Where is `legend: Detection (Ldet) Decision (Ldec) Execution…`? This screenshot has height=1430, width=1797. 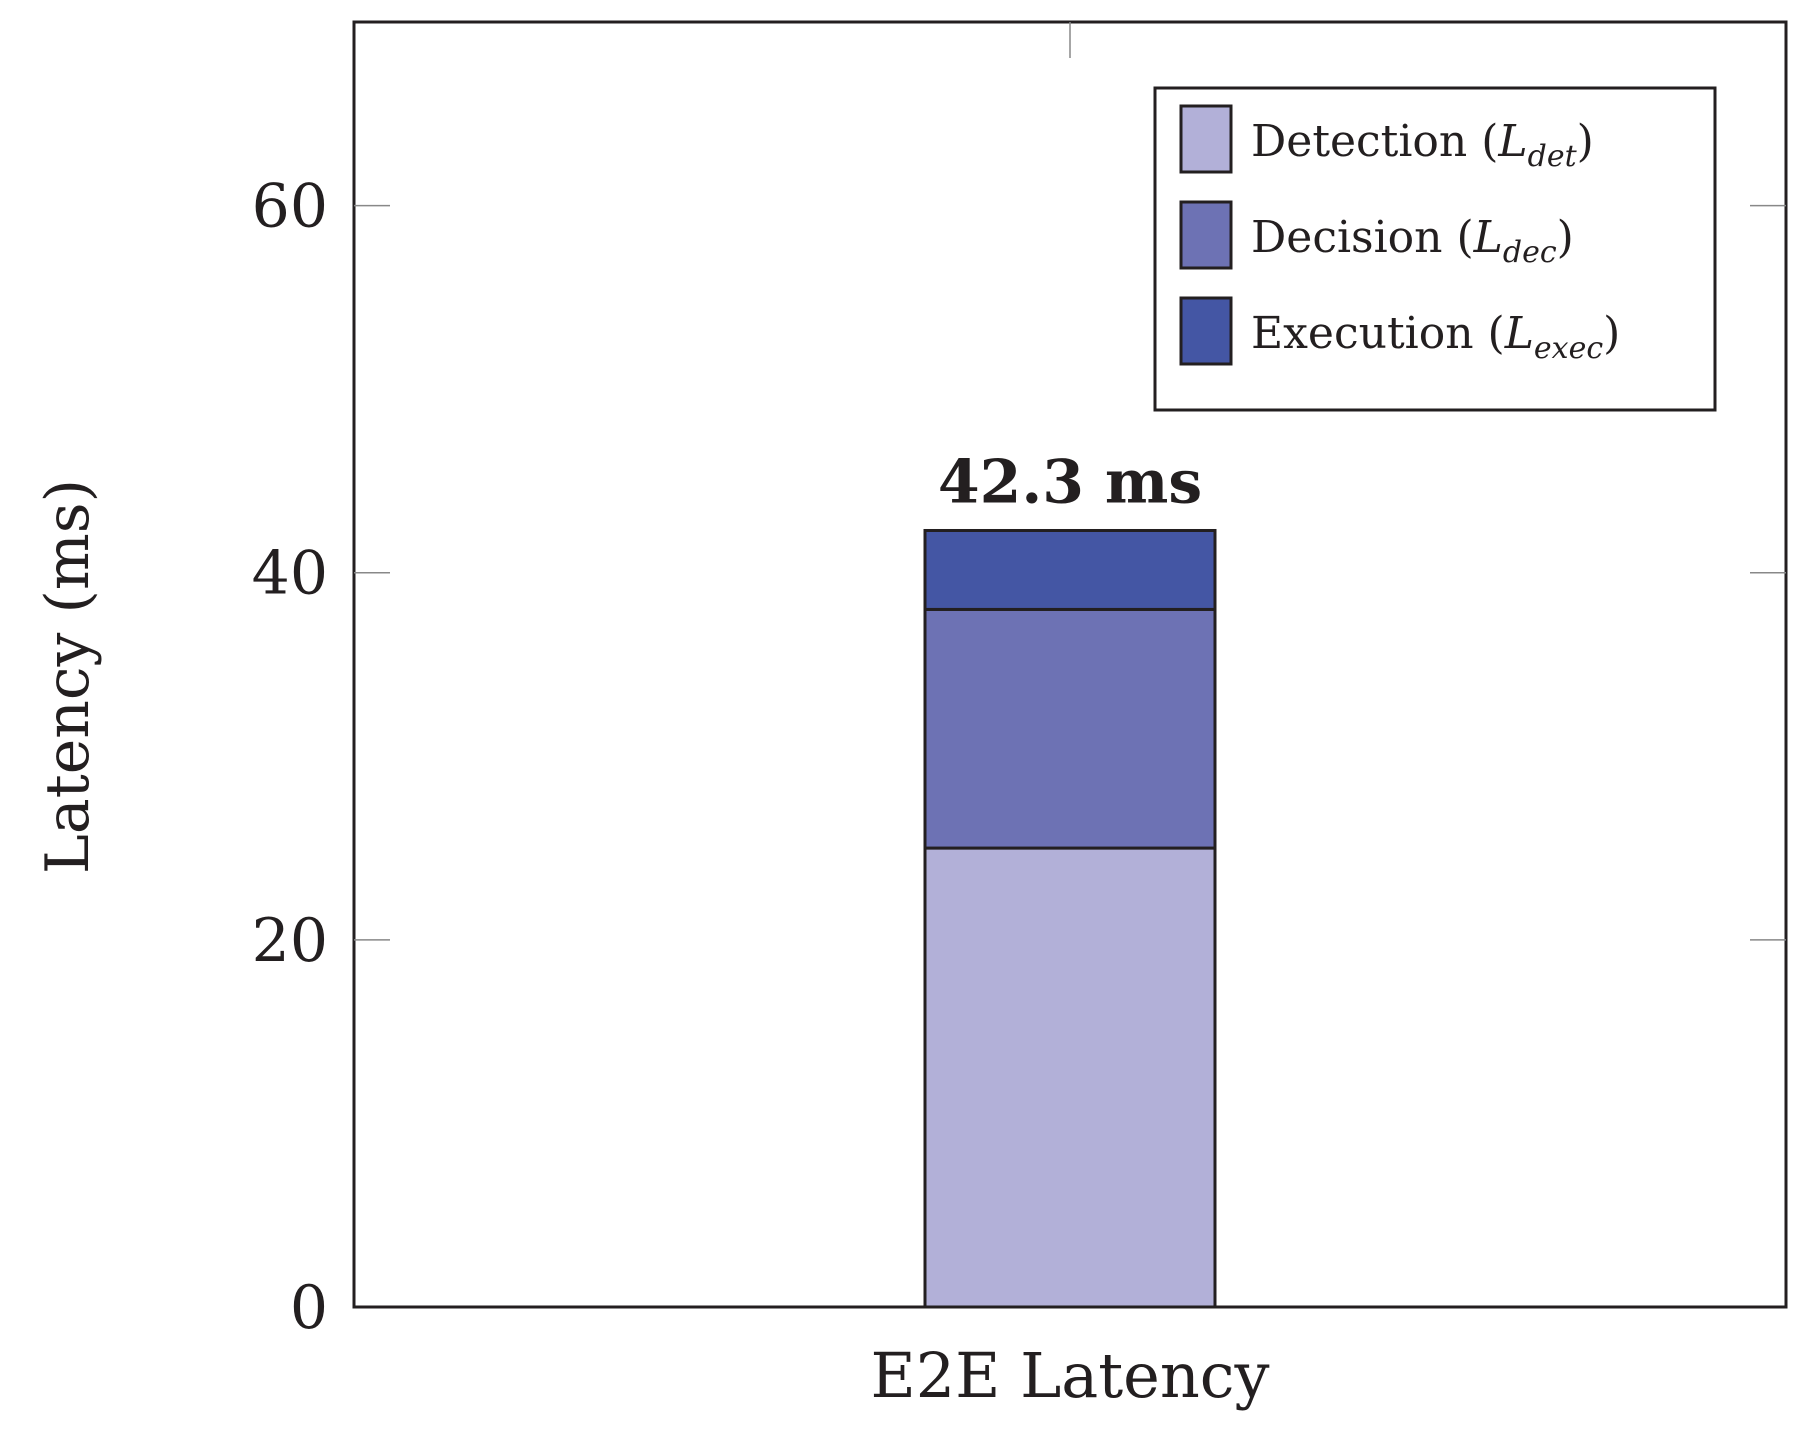 legend: Detection (Ldet) Decision (Ldec) Execution… is located at coordinates (1435, 249).